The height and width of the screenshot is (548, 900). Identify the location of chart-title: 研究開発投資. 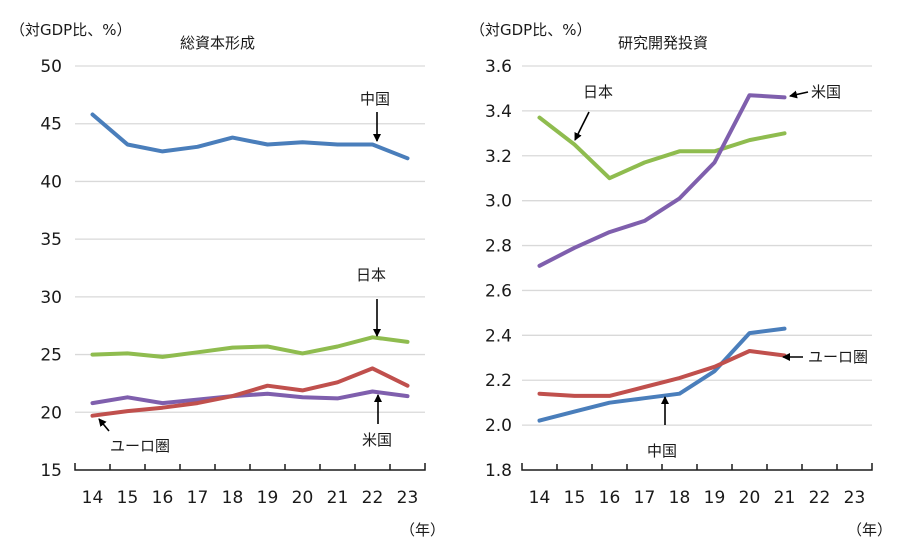
(663, 43).